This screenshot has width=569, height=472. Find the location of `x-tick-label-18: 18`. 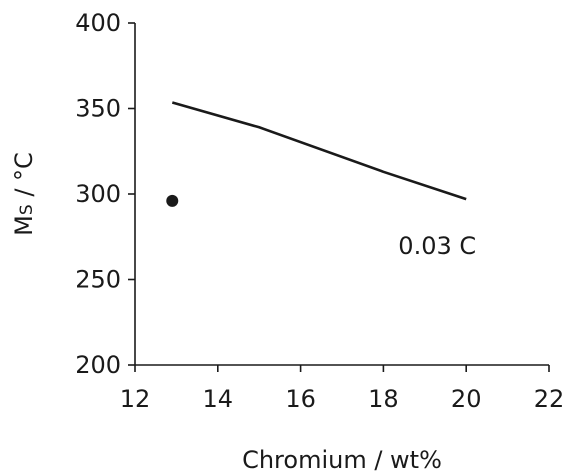

x-tick-label-18: 18 is located at coordinates (383, 399).